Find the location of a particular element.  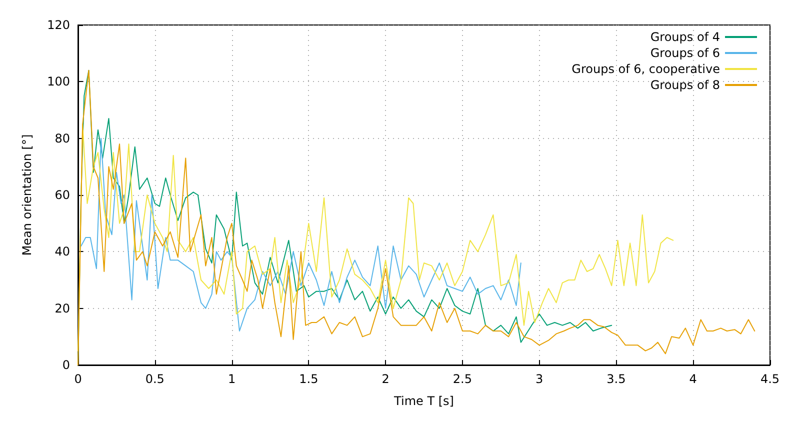

y-tick-label: 80 is located at coordinates (62, 138).